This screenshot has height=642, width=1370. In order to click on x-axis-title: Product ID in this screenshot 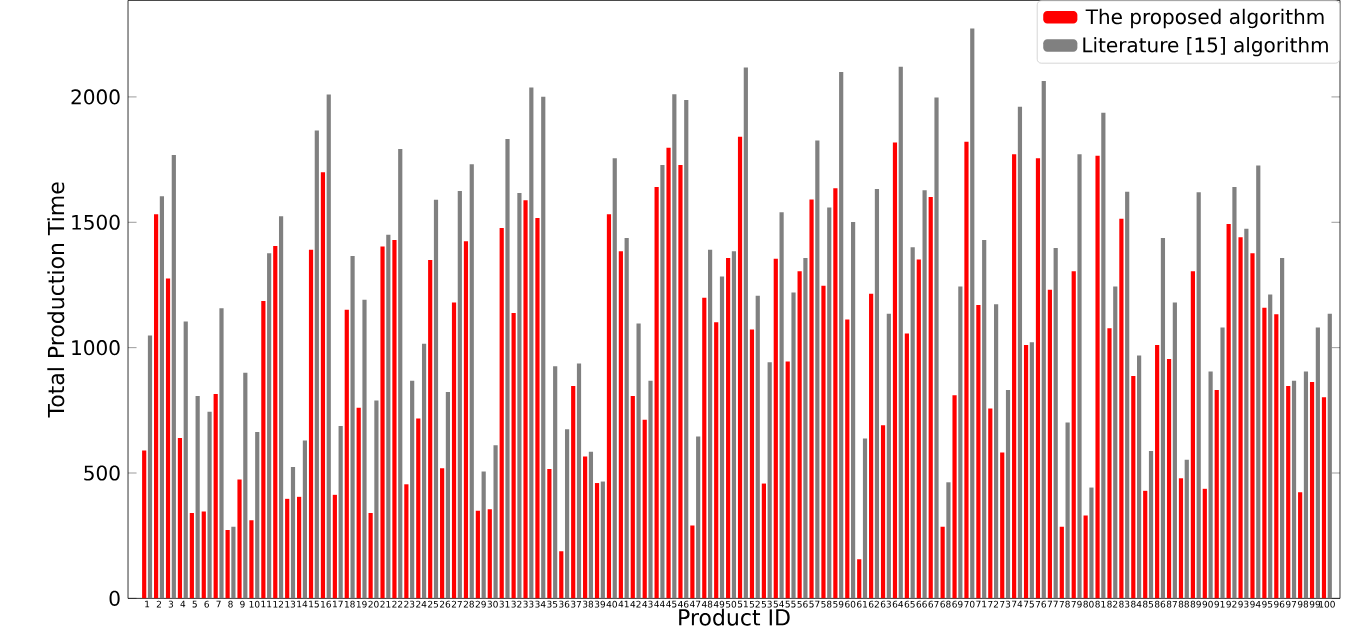, I will do `click(734, 617)`.